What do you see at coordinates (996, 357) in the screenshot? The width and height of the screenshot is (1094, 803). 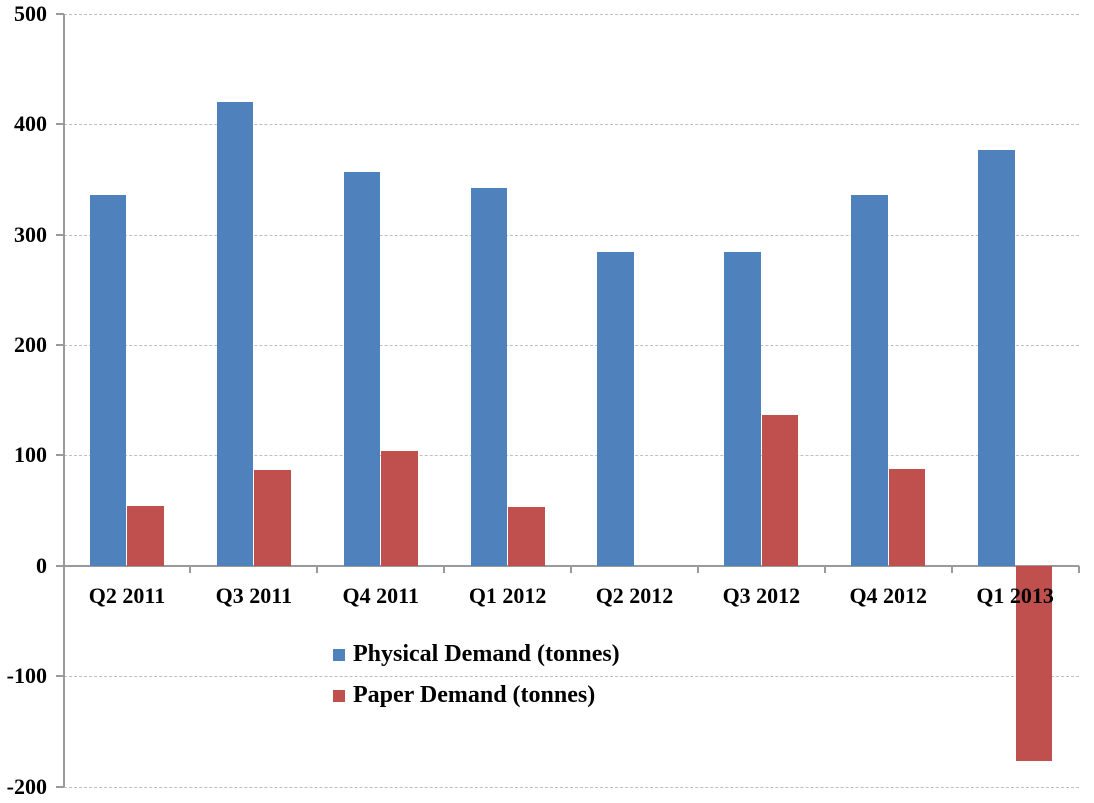 I see `bar-physical-demand-tonnes-q1-2013` at bounding box center [996, 357].